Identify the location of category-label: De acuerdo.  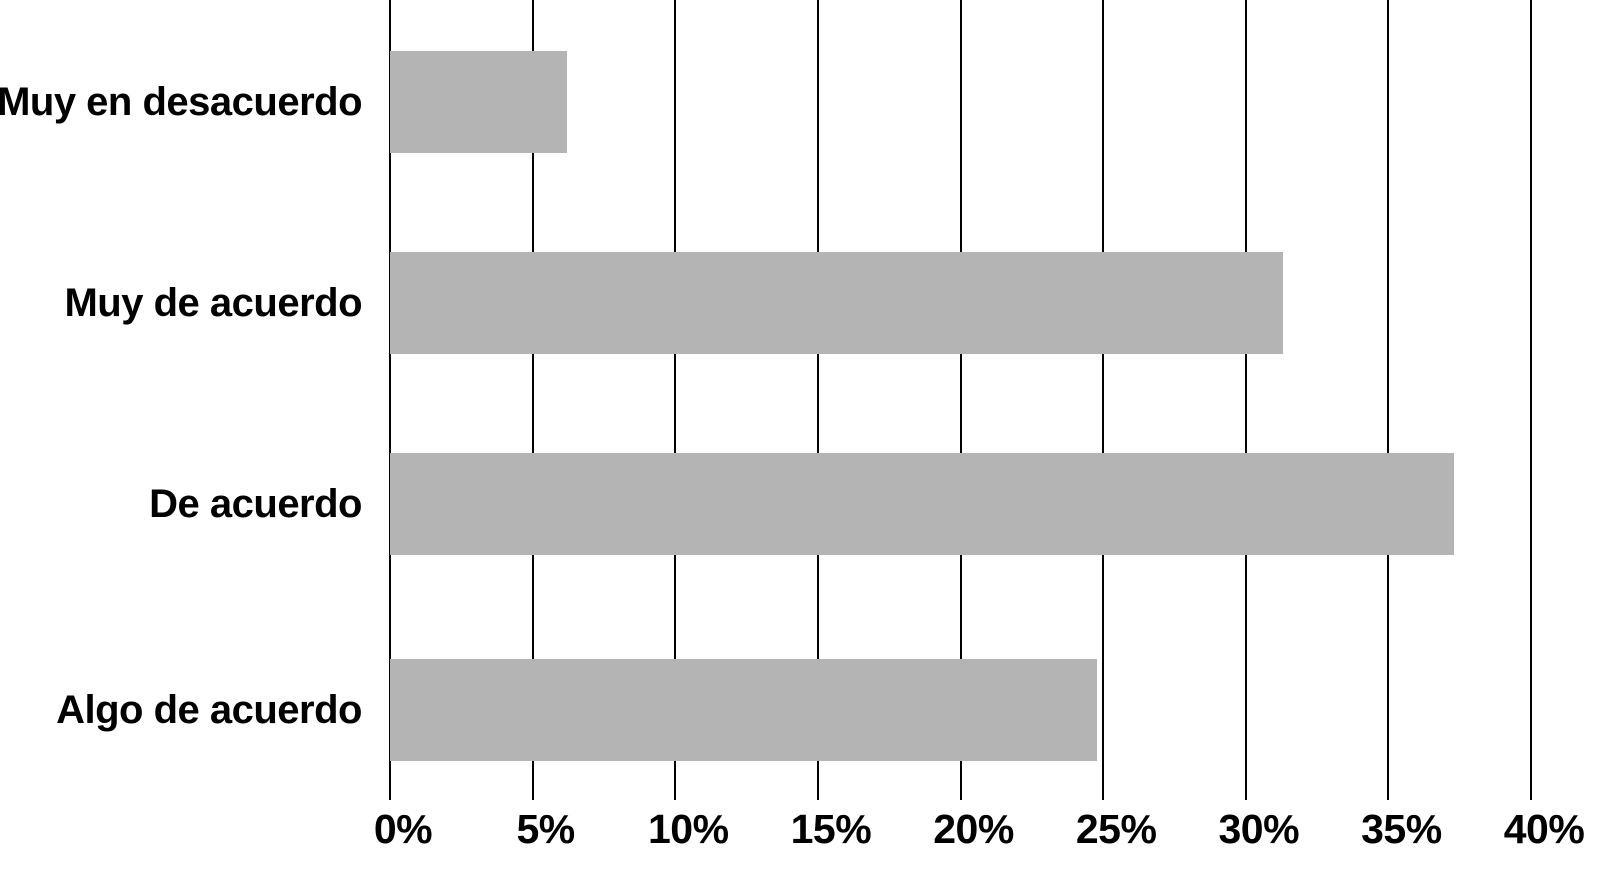
(255, 503).